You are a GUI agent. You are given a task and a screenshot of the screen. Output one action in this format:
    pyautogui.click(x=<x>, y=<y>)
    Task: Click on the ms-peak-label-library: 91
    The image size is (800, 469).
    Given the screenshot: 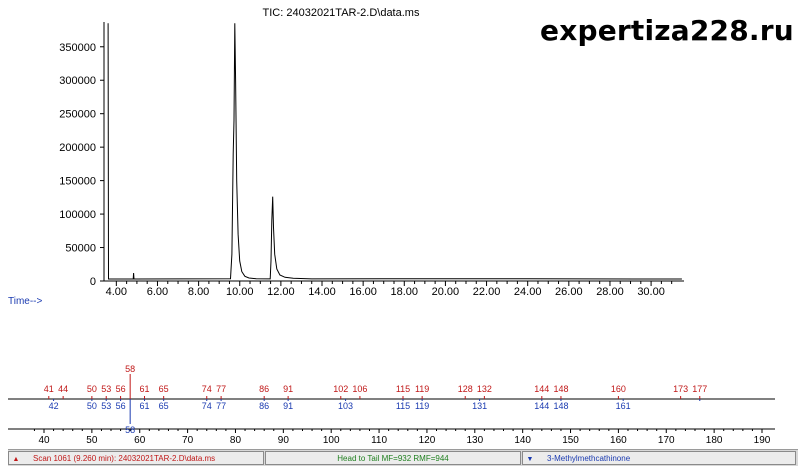 What is the action you would take?
    pyautogui.click(x=288, y=406)
    